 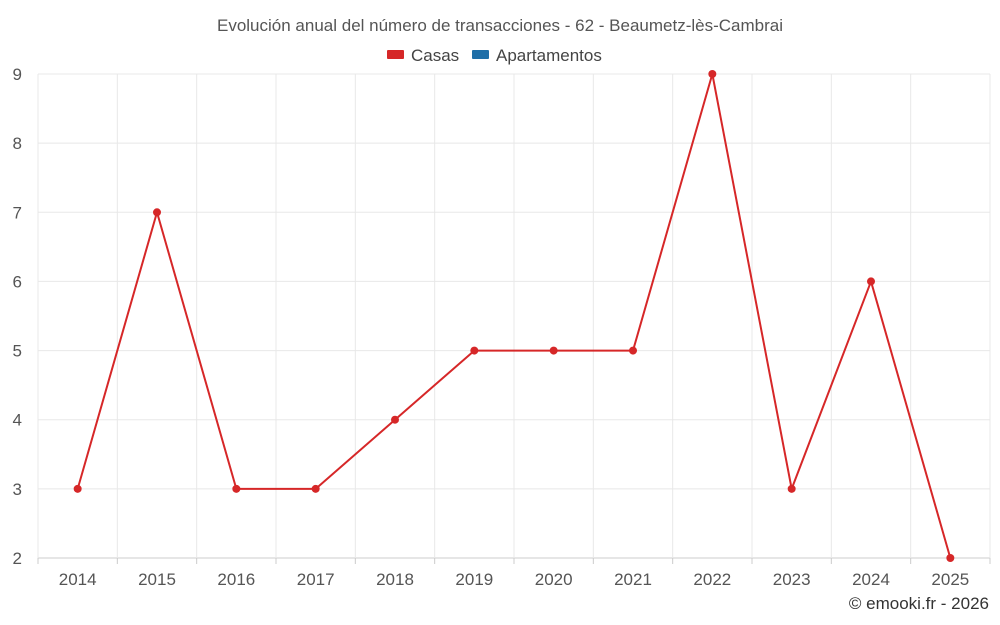 I want to click on y-tick-label: 9, so click(x=17, y=74).